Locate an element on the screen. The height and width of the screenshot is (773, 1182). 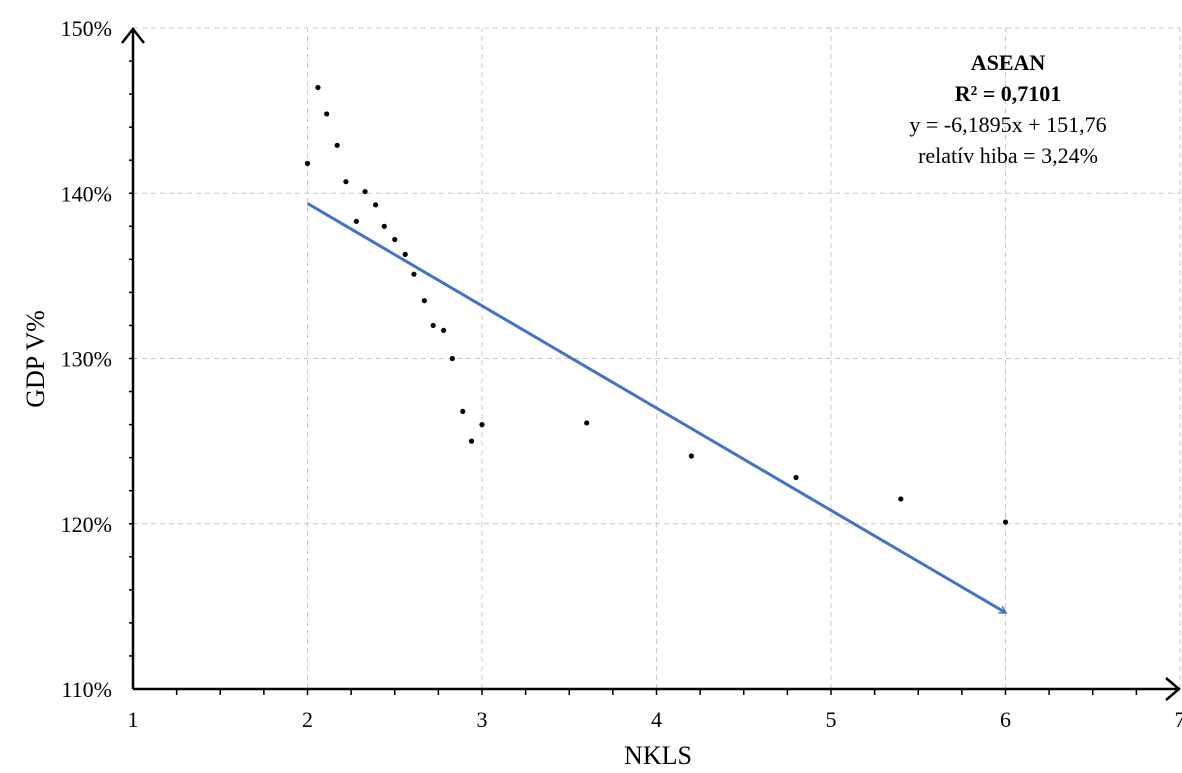
x-tick-label: 2 is located at coordinates (307, 719).